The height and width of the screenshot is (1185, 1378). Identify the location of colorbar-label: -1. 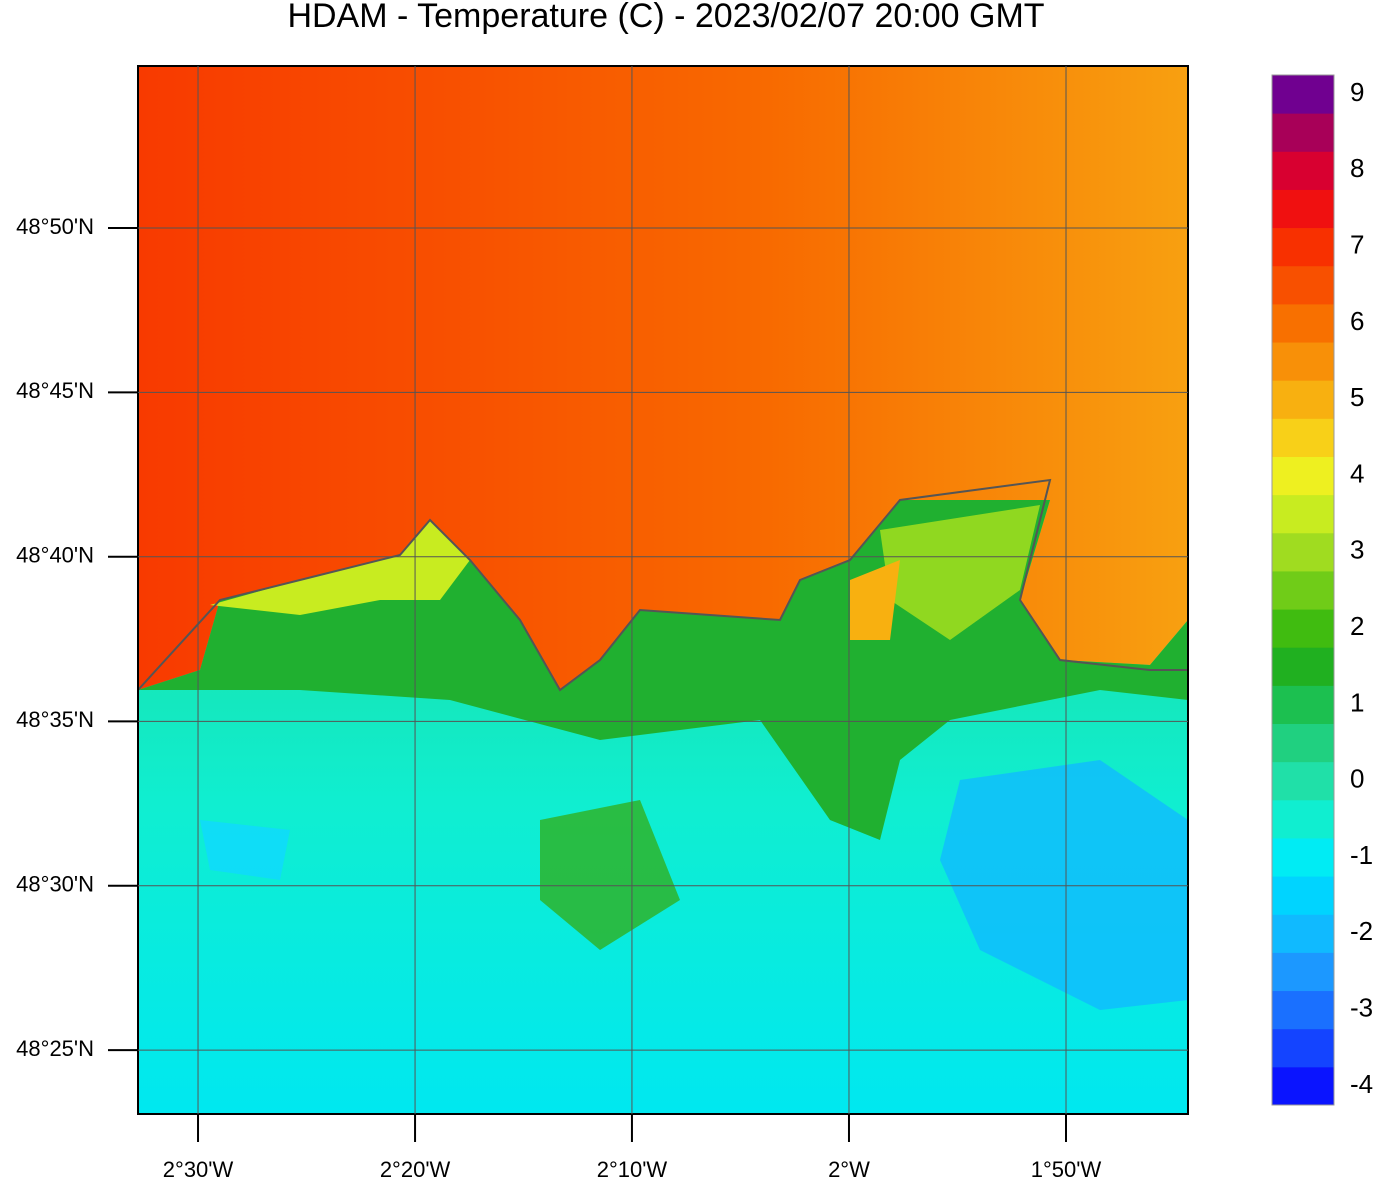
(1361, 855).